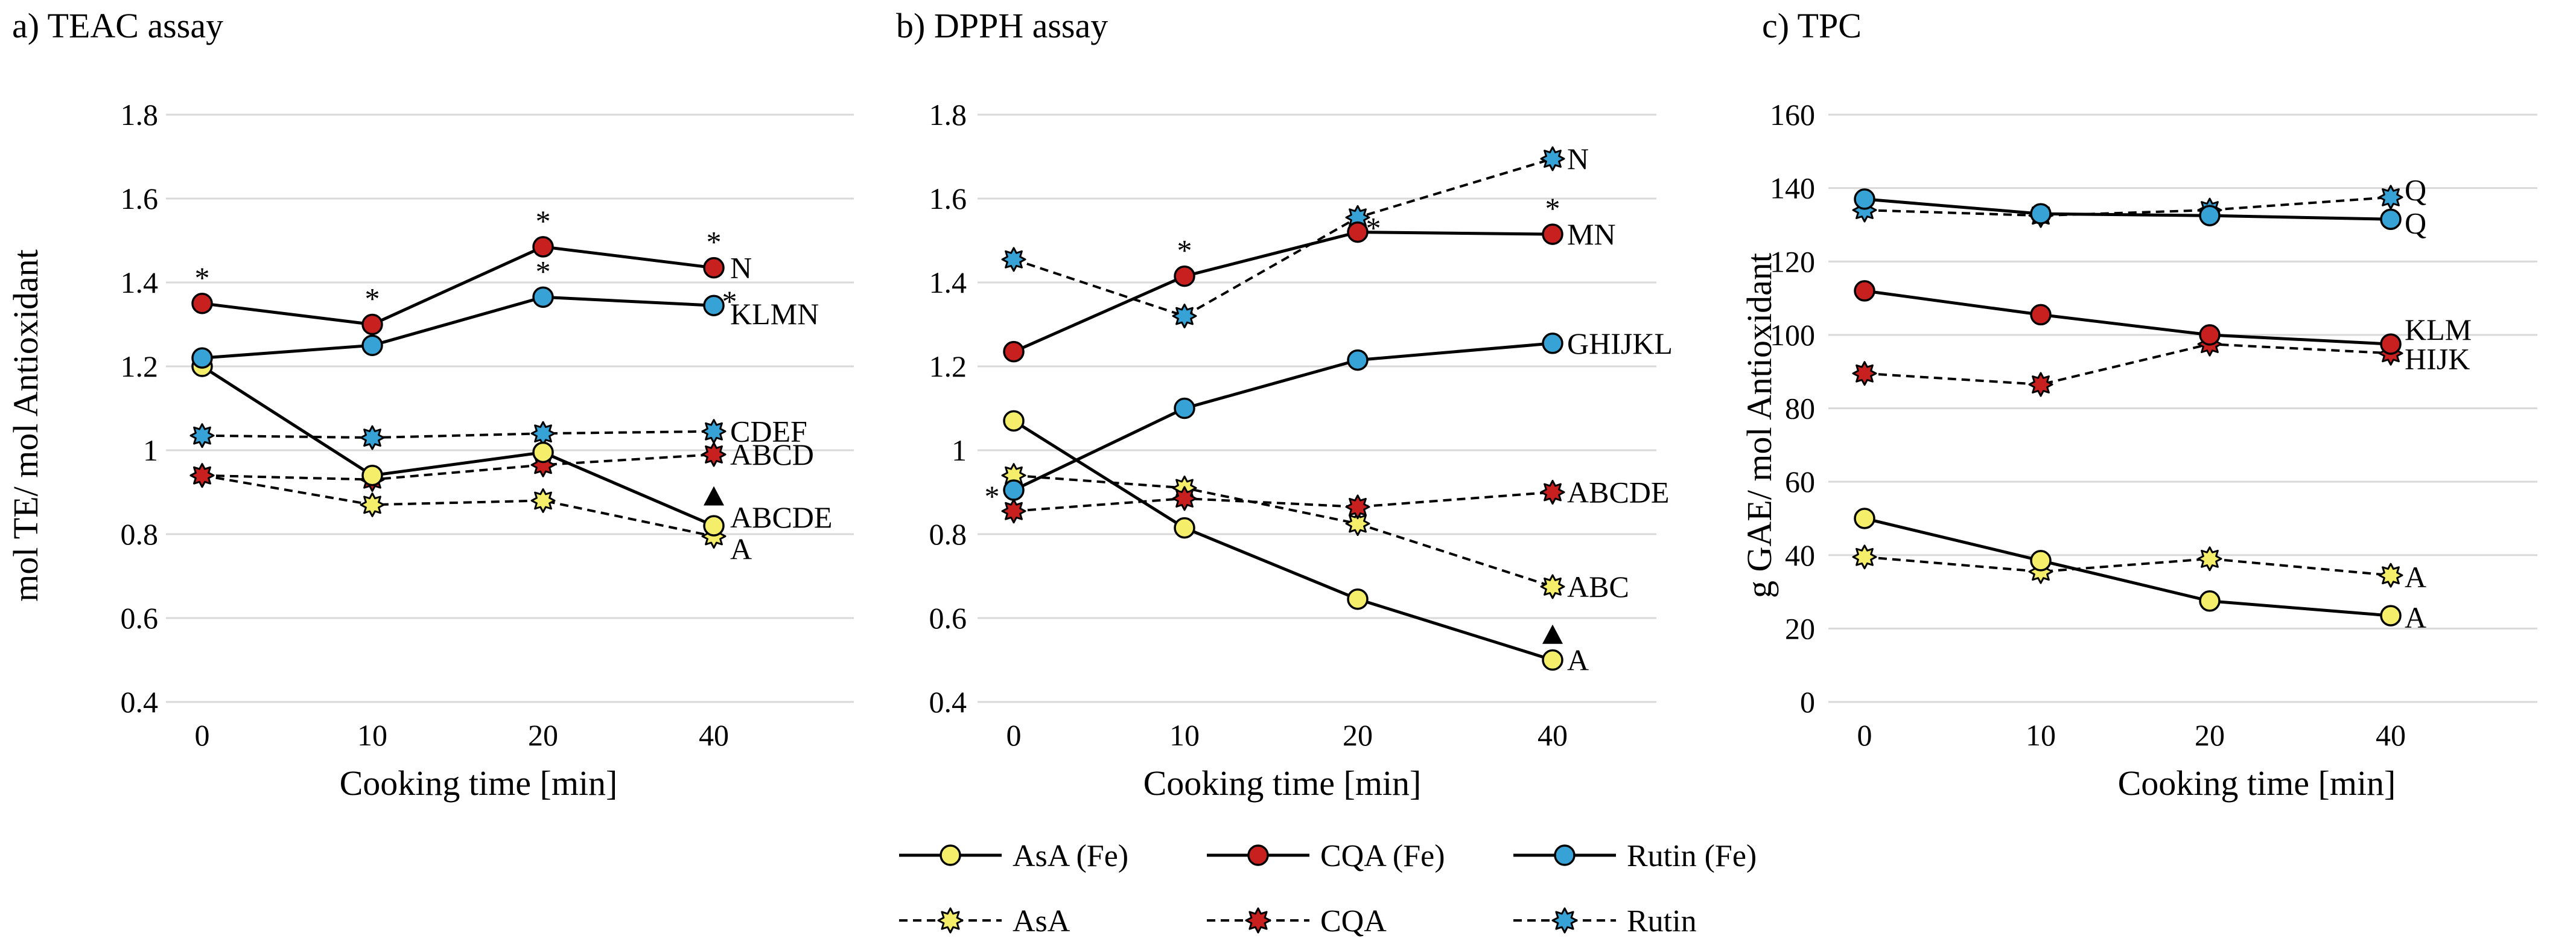 This screenshot has height=950, width=2576. What do you see at coordinates (1283, 783) in the screenshot?
I see `x-axis-title-dpph: Cooking time [min]` at bounding box center [1283, 783].